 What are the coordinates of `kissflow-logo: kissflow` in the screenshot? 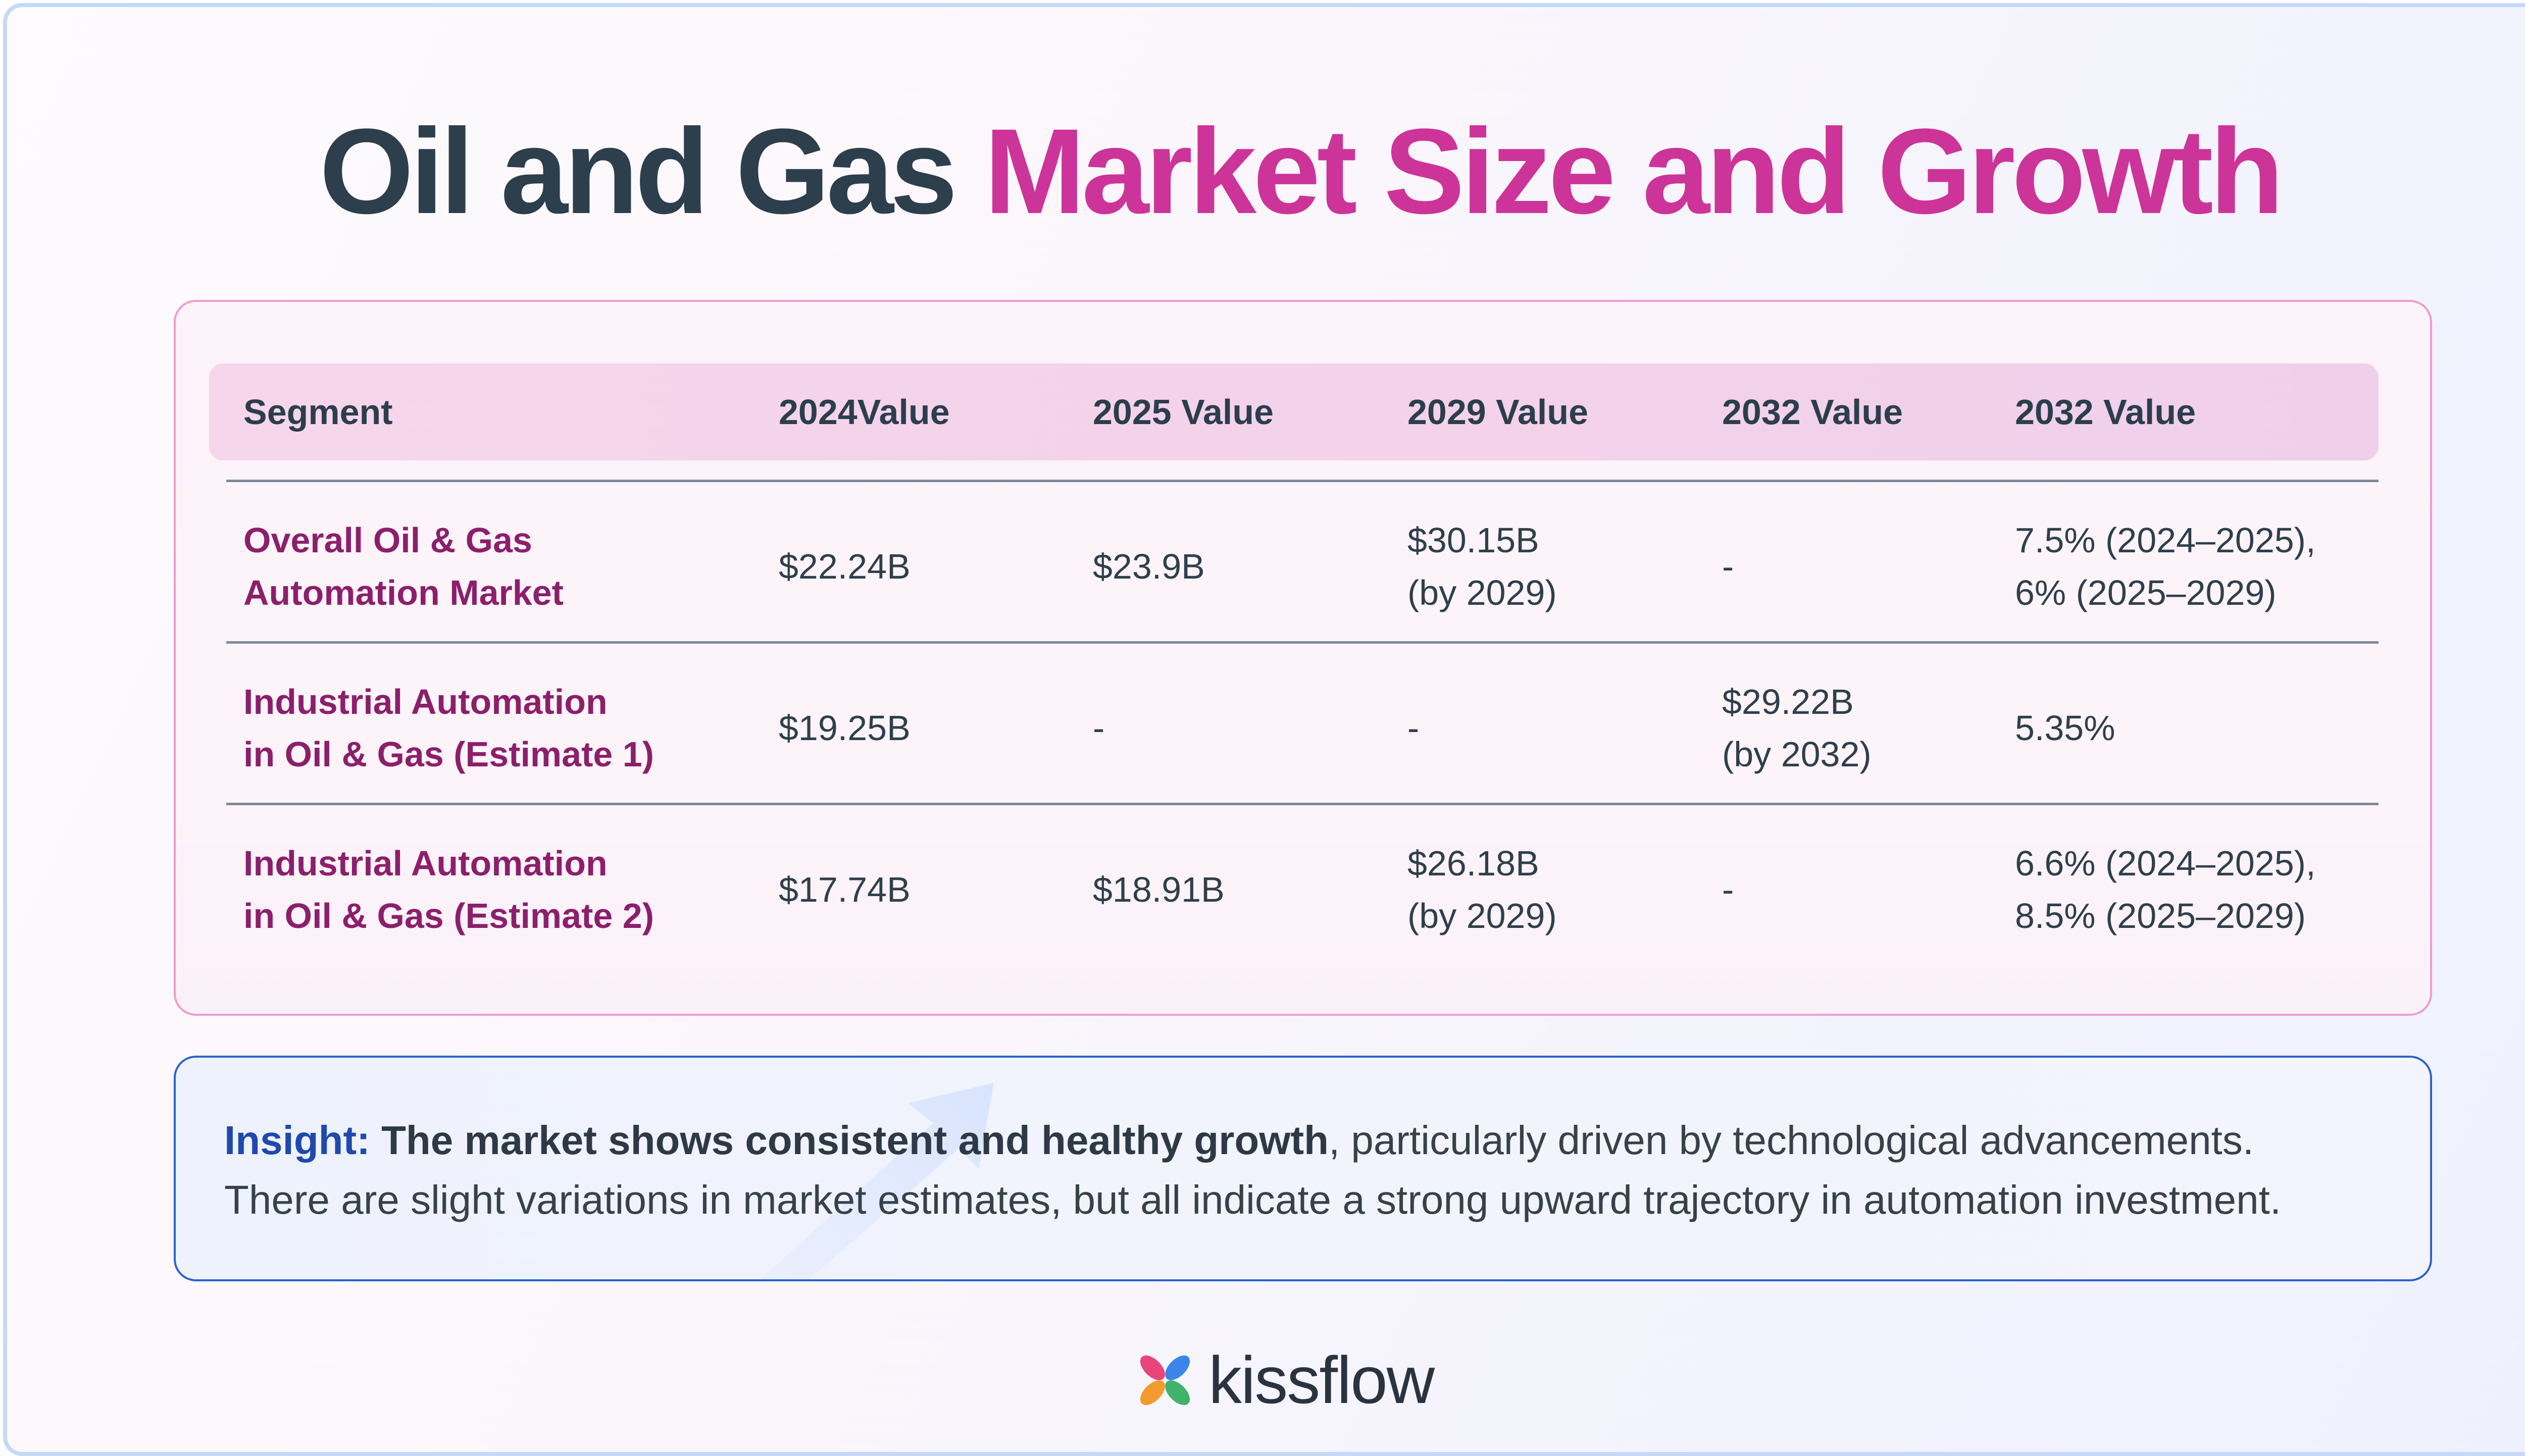 It's located at (1286, 1381).